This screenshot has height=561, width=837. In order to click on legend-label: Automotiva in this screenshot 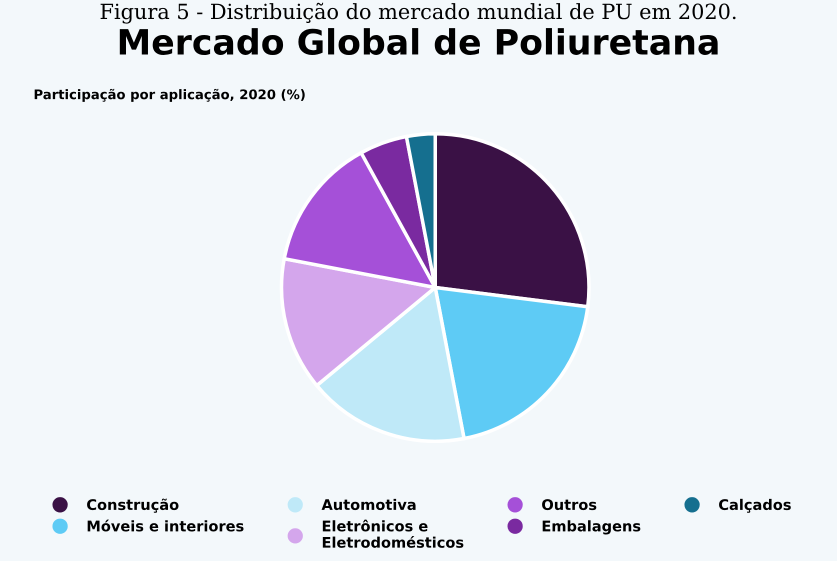, I will do `click(369, 504)`.